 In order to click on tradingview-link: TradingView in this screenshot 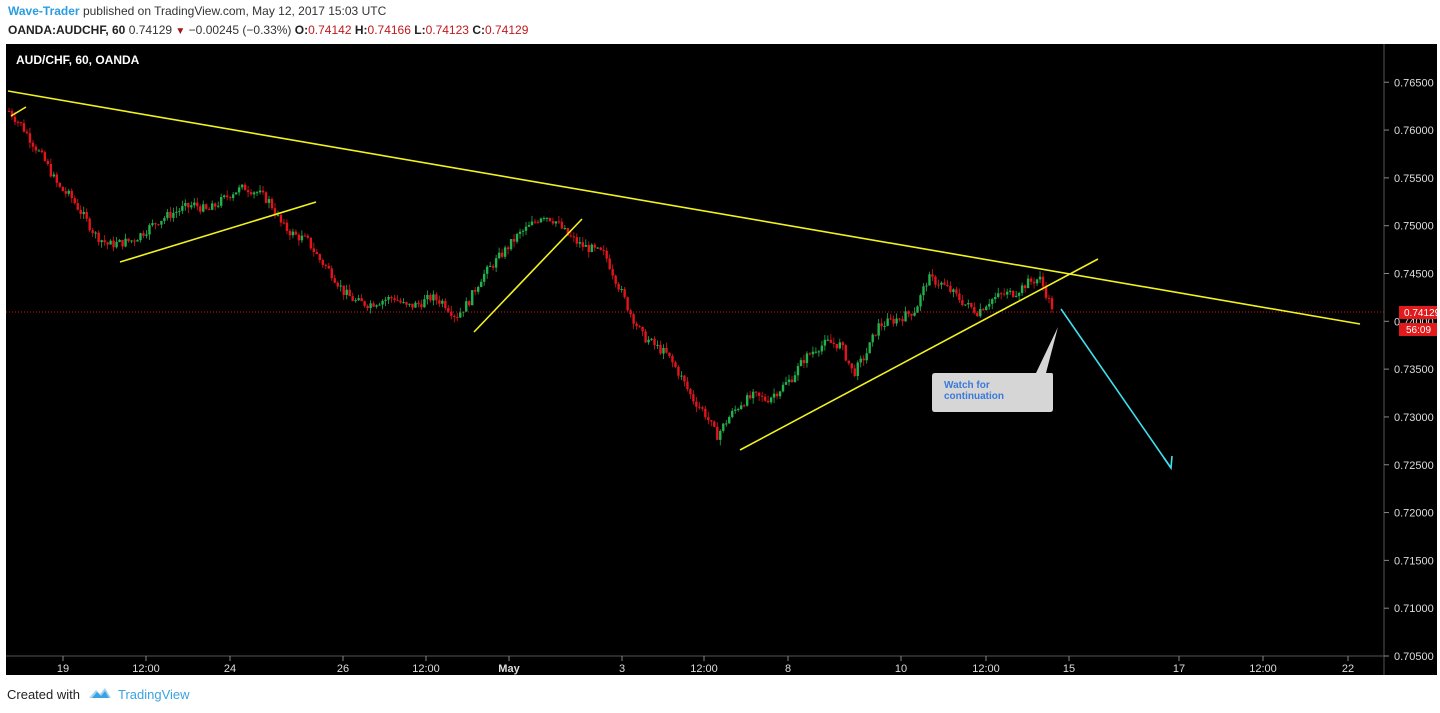, I will do `click(154, 694)`.